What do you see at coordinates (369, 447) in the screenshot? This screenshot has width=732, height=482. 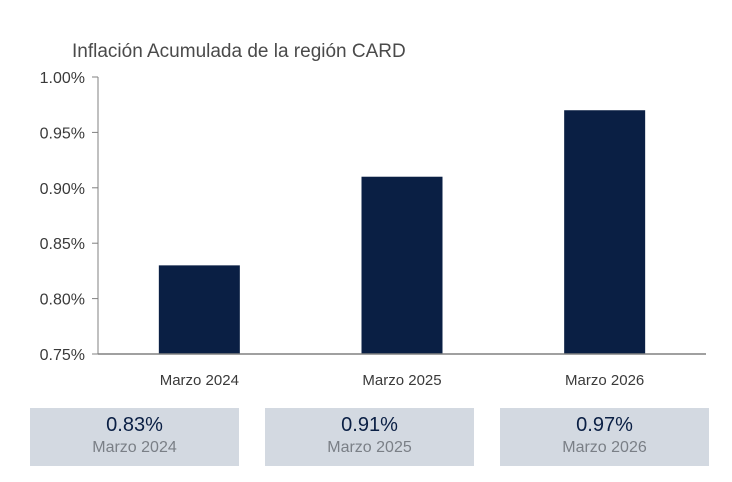 I see `summary-label: Marzo 2025` at bounding box center [369, 447].